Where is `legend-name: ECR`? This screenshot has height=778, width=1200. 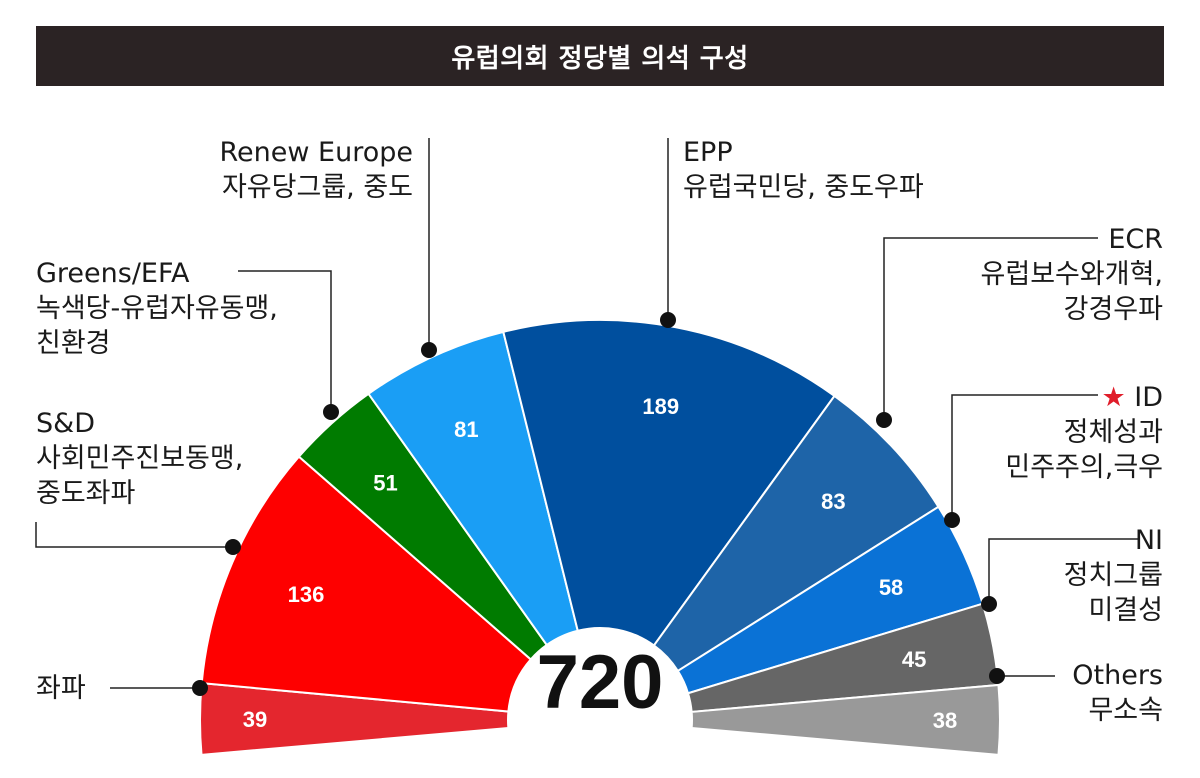
legend-name: ECR is located at coordinates (1135, 239).